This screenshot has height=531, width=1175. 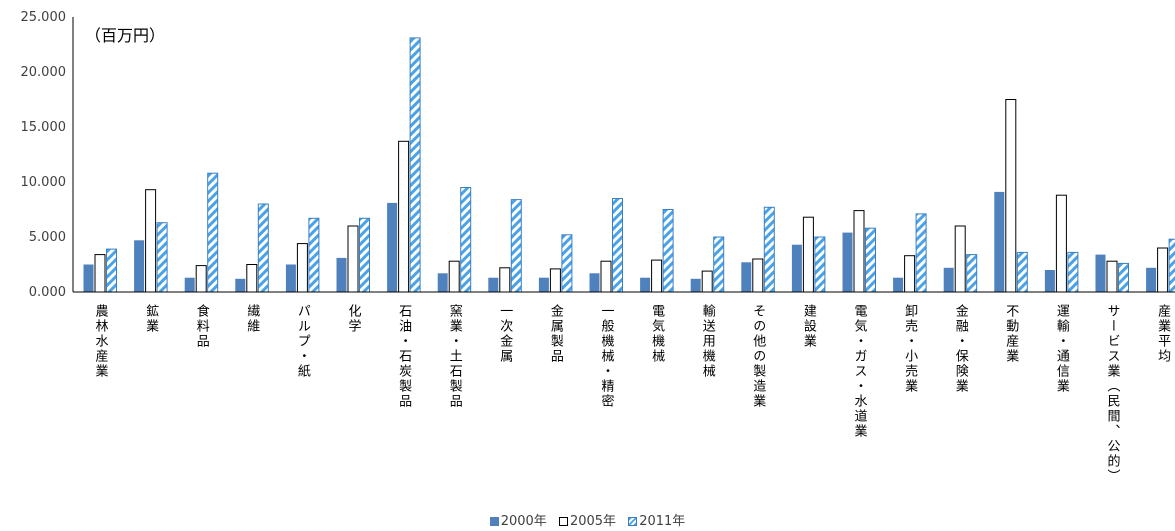 I want to click on legend-swatch-2000, so click(x=494, y=521).